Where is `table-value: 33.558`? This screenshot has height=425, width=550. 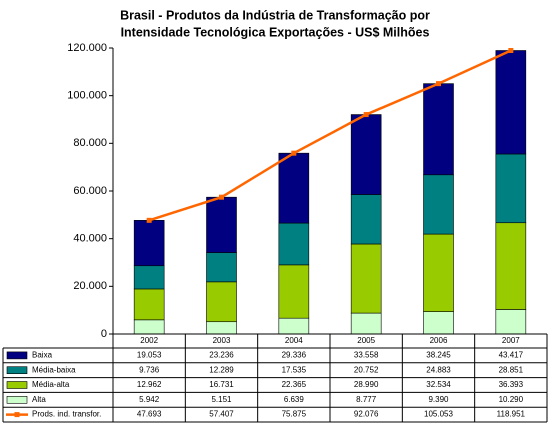 table-value: 33.558 is located at coordinates (366, 355).